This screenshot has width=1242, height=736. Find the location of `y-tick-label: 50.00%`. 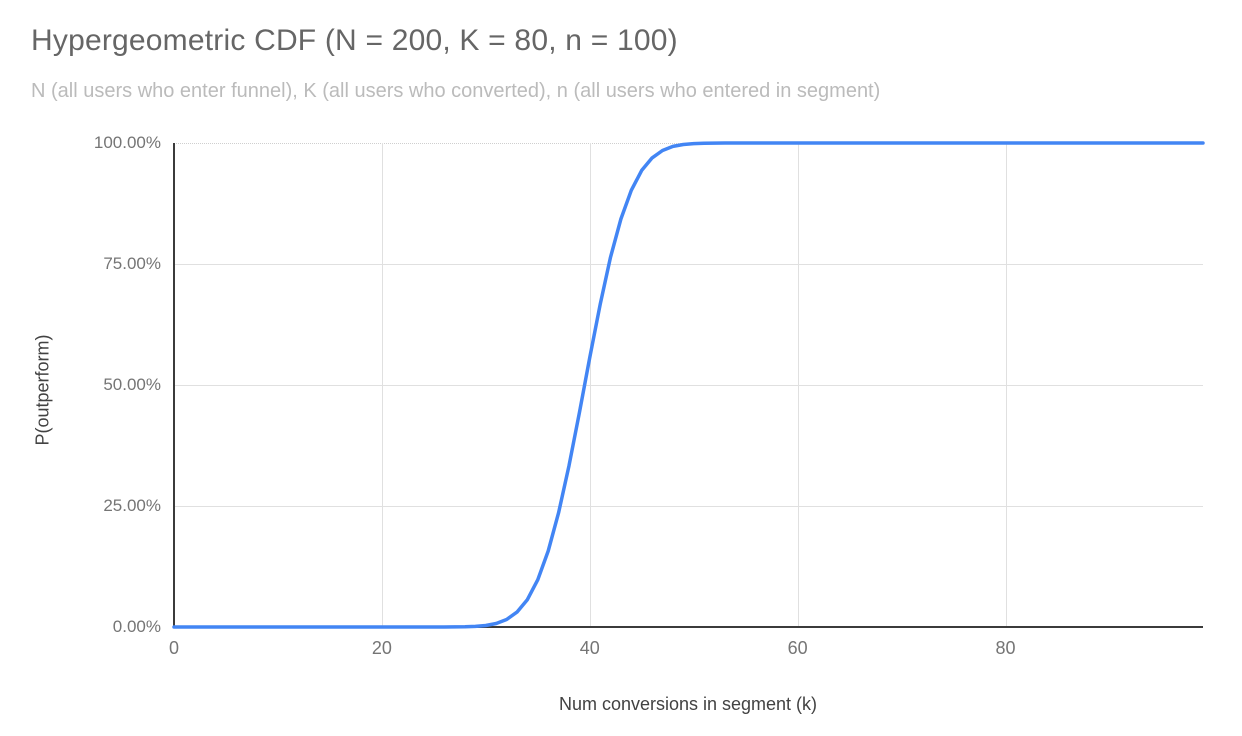

y-tick-label: 50.00% is located at coordinates (132, 384).